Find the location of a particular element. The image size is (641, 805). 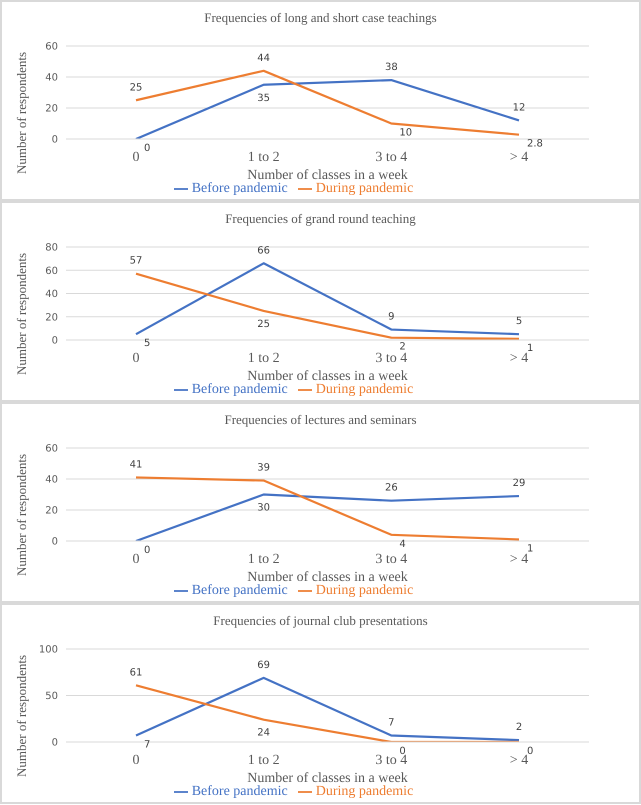

data-label: 61 is located at coordinates (136, 672).